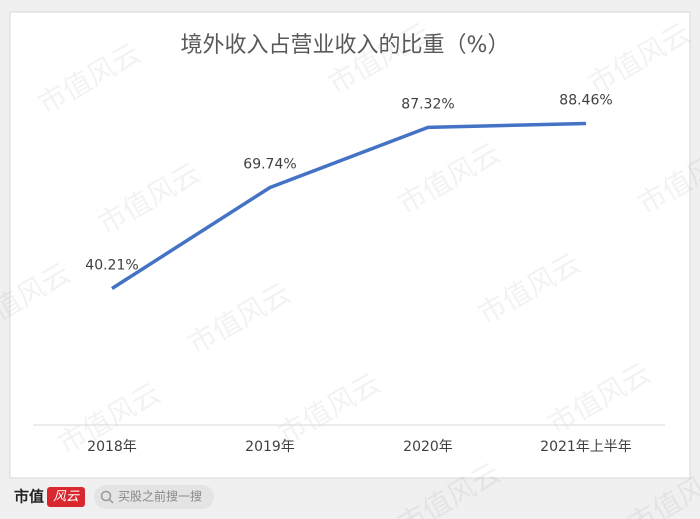 The height and width of the screenshot is (519, 700). What do you see at coordinates (427, 104) in the screenshot?
I see `data-label: 87.32%` at bounding box center [427, 104].